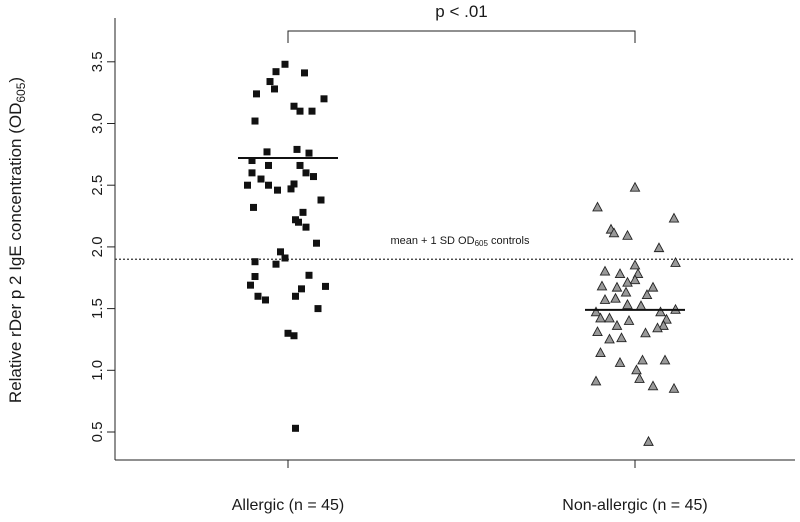 The height and width of the screenshot is (522, 800). What do you see at coordinates (461, 36) in the screenshot?
I see `significance-bracket` at bounding box center [461, 36].